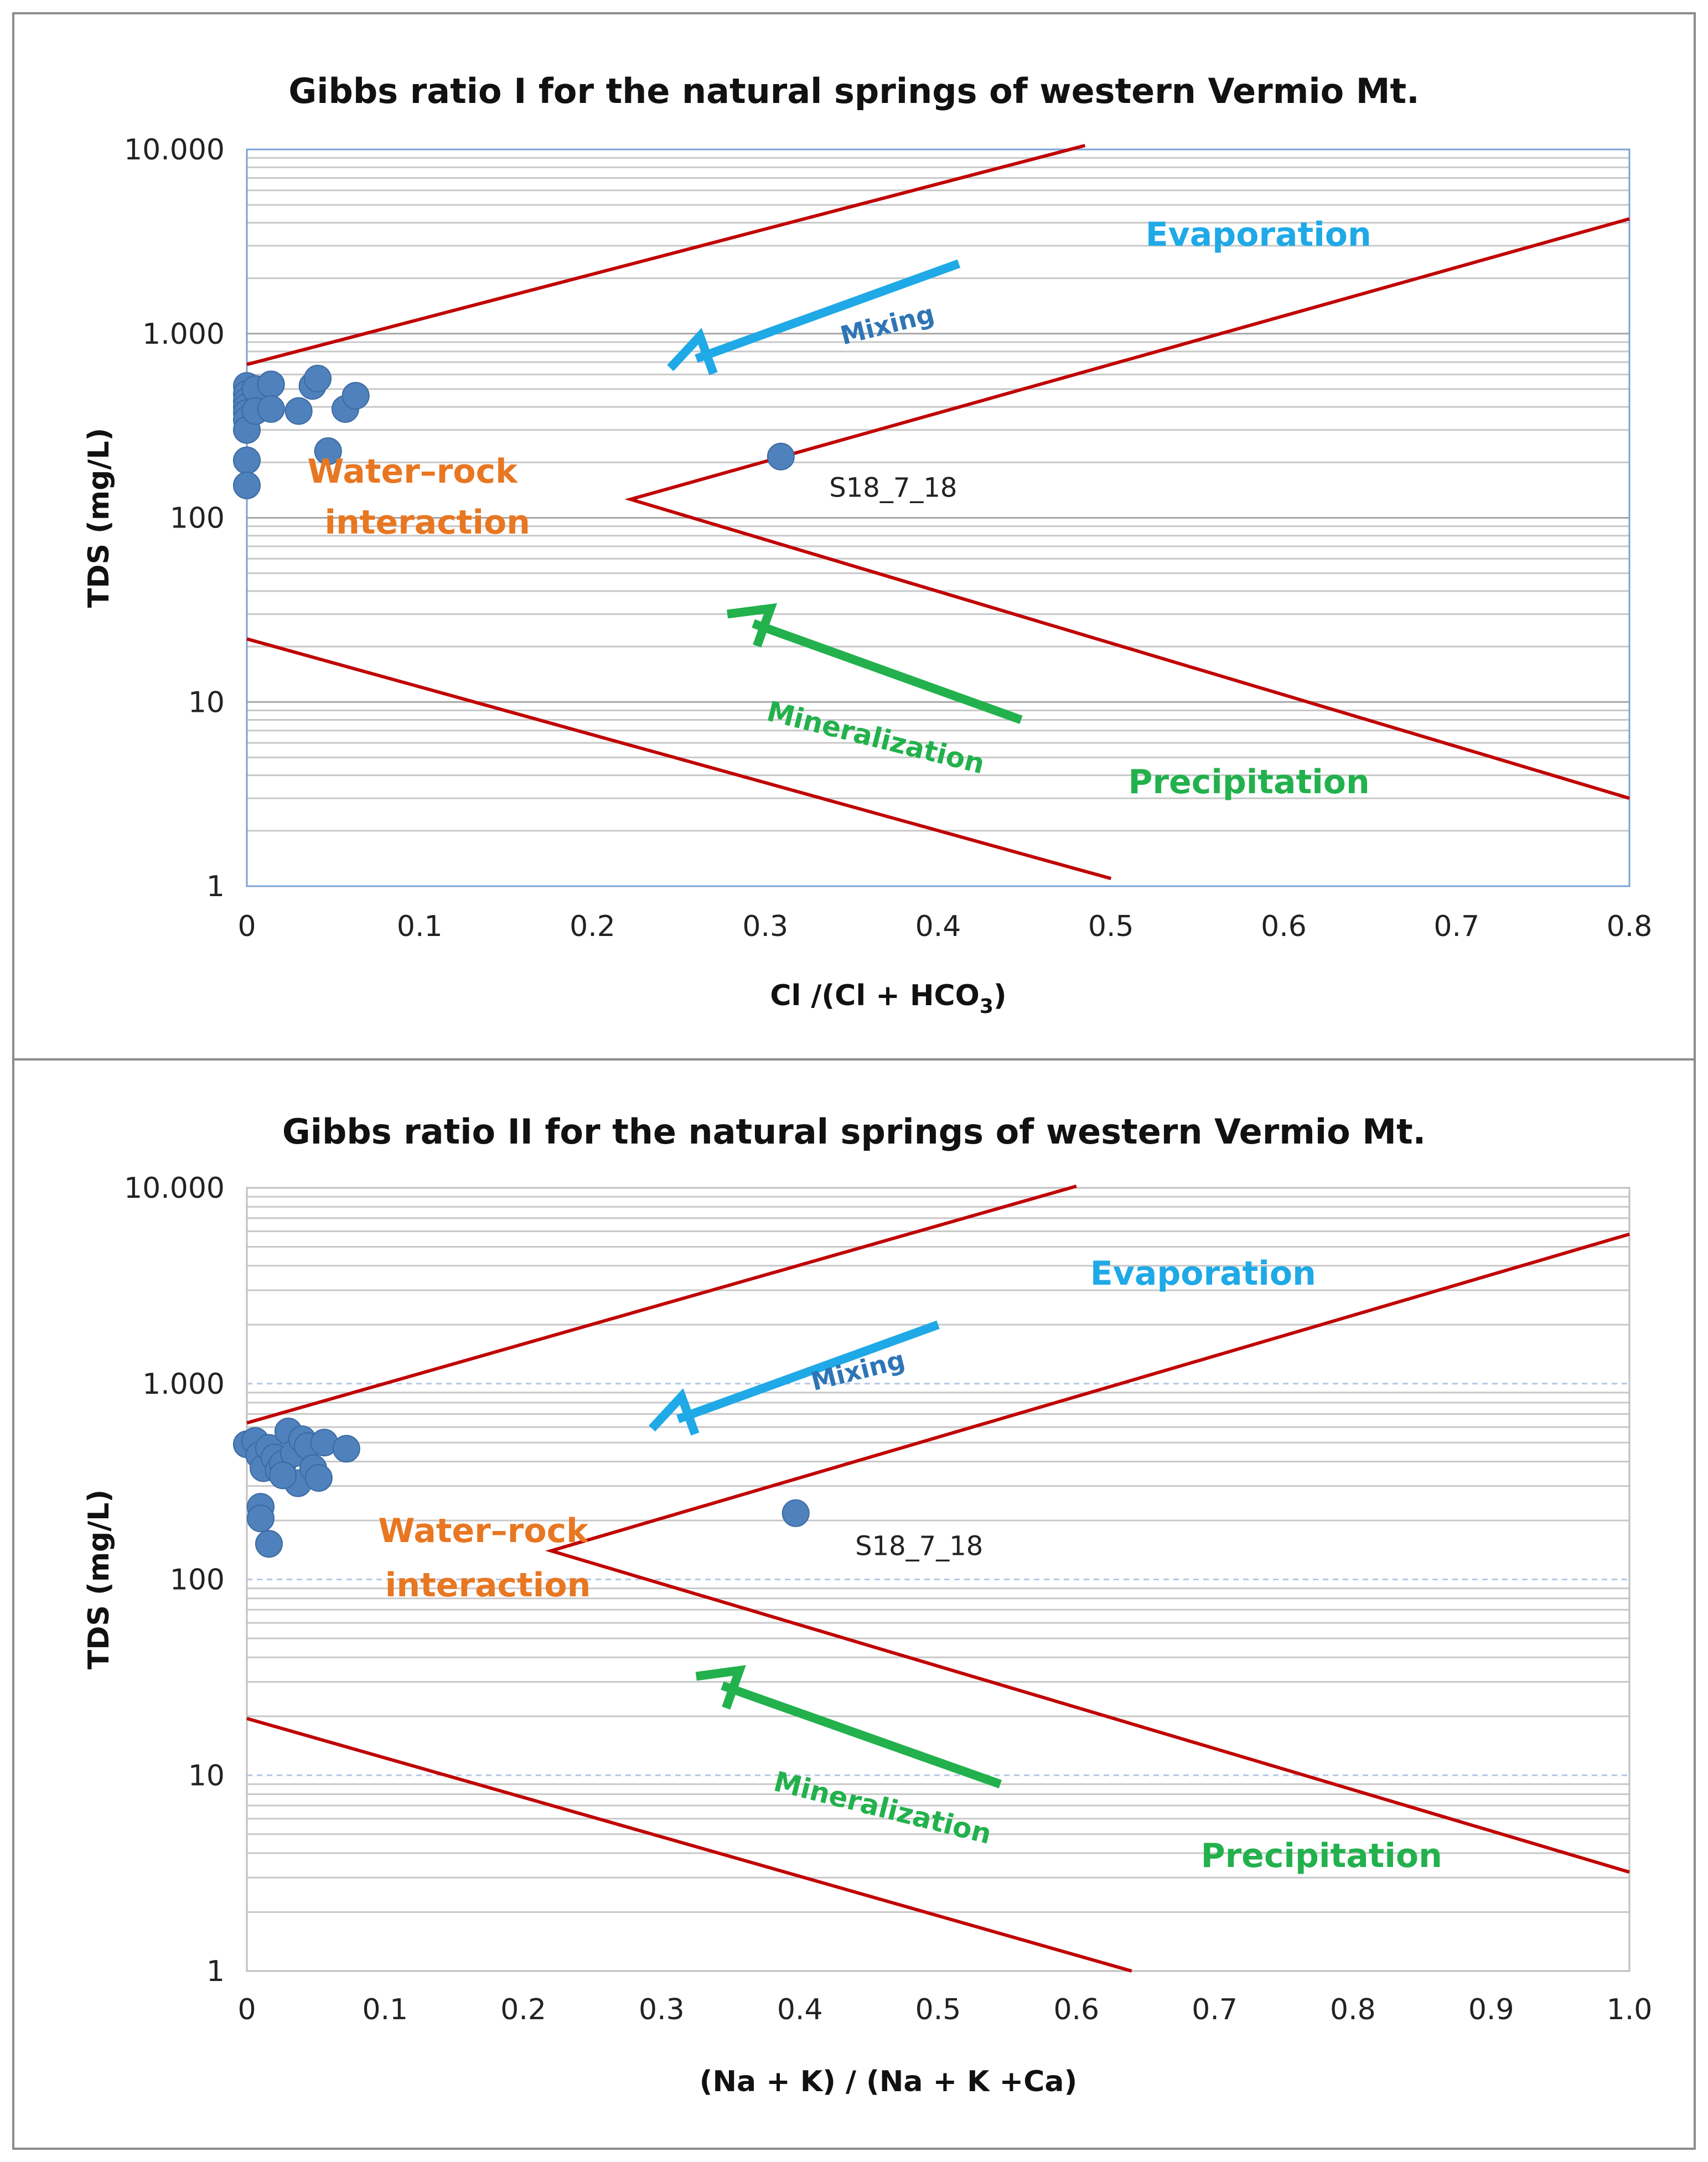 This screenshot has height=2162, width=1708. Describe the element at coordinates (427, 522) in the screenshot. I see `c1-annotation-interaction: interaction` at that location.